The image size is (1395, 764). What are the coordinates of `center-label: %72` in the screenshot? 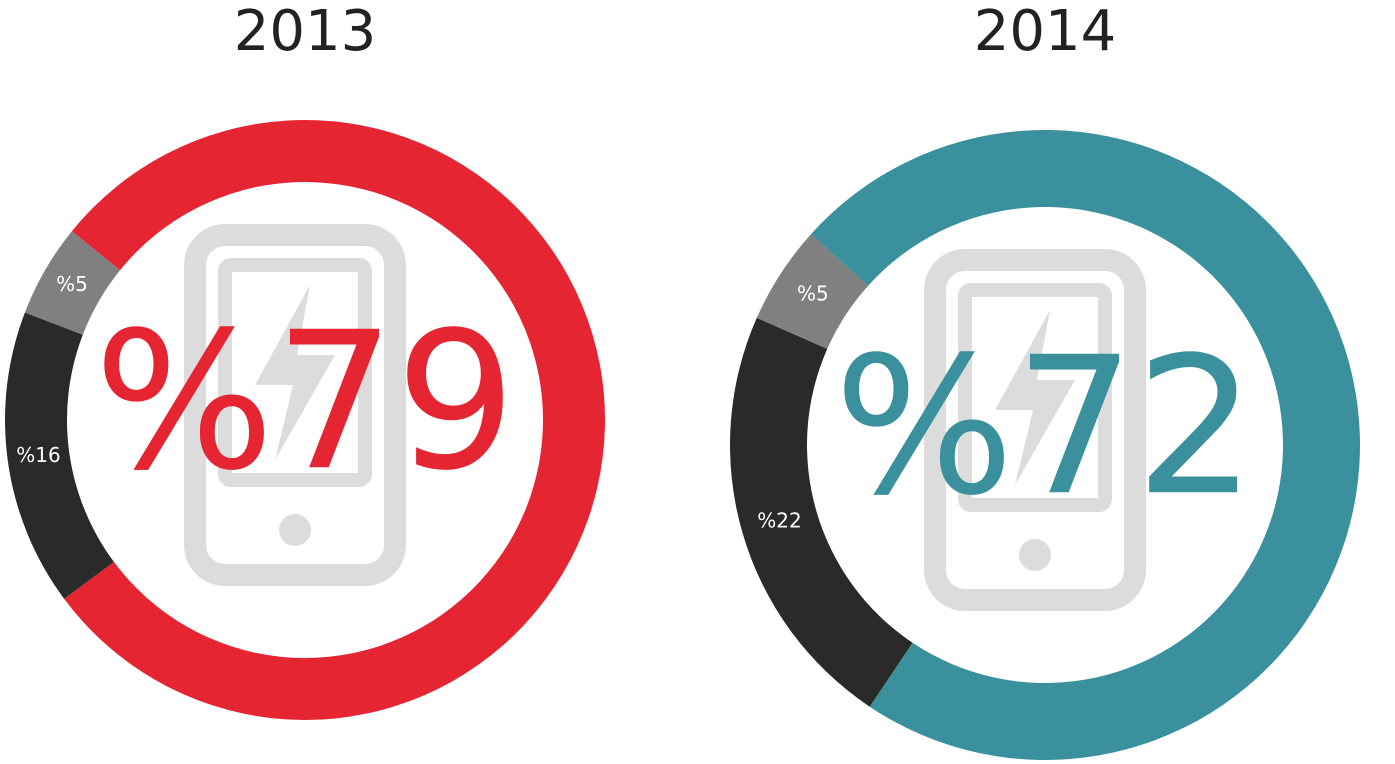 It's located at (1045, 426).